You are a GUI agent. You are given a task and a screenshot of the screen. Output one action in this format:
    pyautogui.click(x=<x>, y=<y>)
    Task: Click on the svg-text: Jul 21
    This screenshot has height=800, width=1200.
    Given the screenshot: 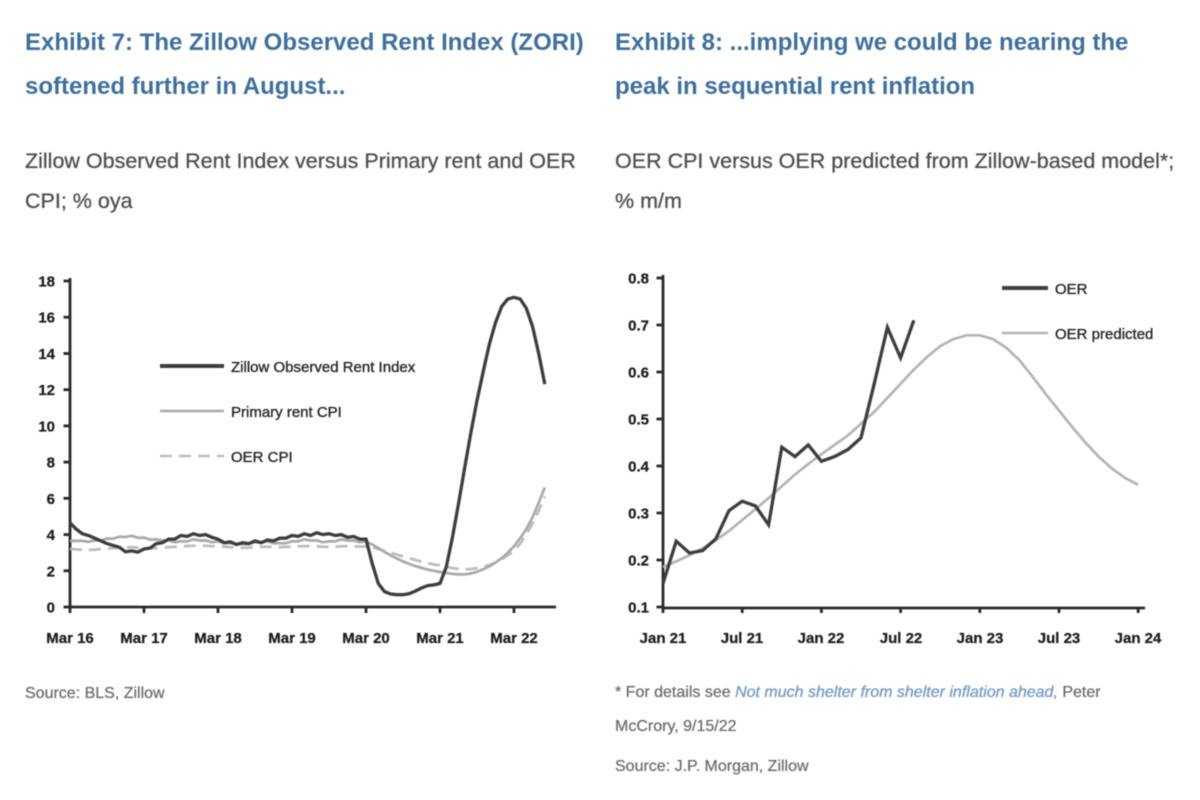 What is the action you would take?
    pyautogui.click(x=742, y=638)
    